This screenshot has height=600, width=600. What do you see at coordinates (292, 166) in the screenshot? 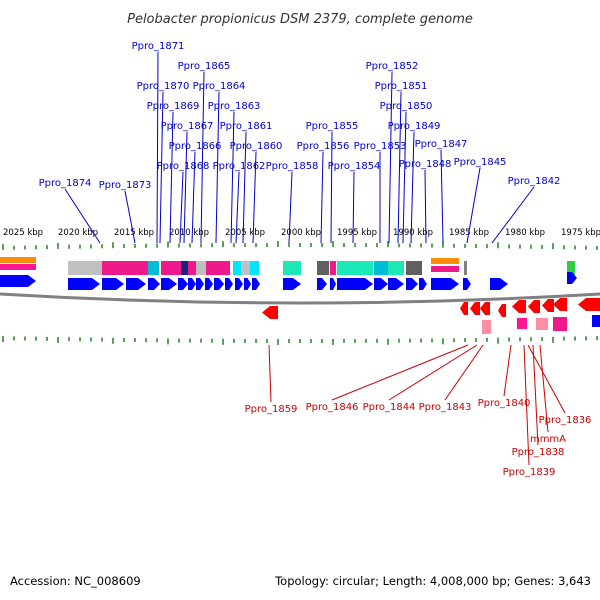
I see `gene-label-forward: Ppro_1858` at bounding box center [292, 166].